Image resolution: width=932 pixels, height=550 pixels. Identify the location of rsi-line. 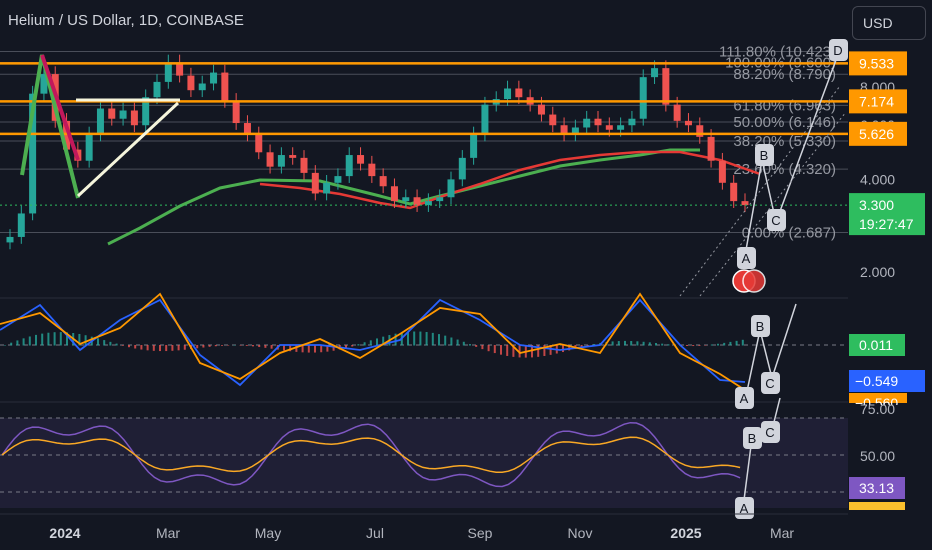
(371, 454).